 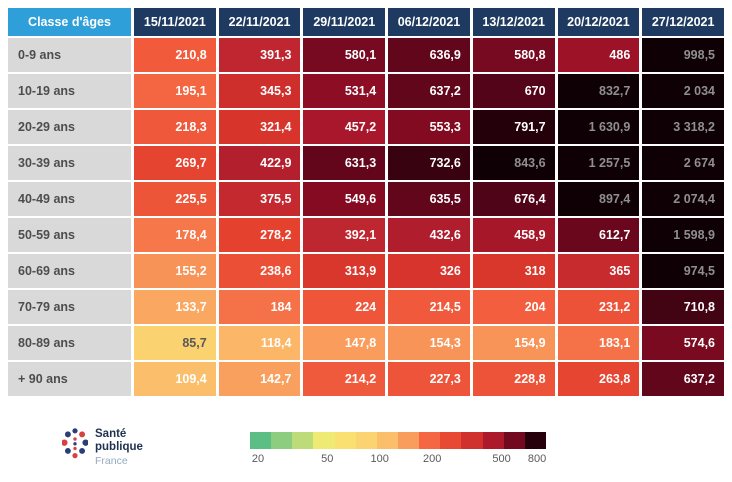 What do you see at coordinates (344, 91) in the screenshot?
I see `heatmap-cell: 531,4` at bounding box center [344, 91].